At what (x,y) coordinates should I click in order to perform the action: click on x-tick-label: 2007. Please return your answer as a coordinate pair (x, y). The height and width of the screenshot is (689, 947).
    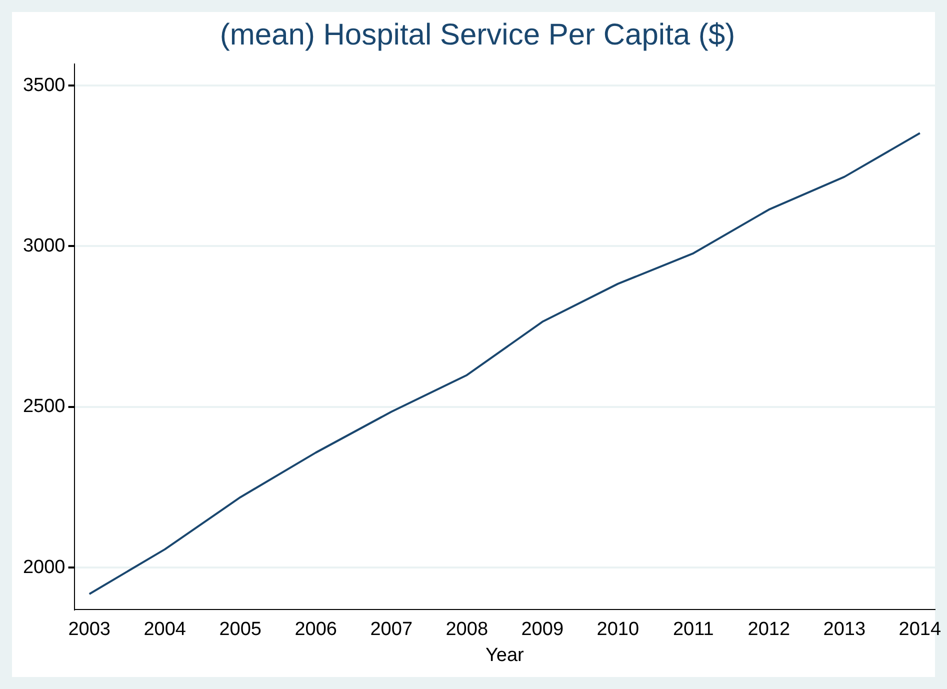
    Looking at the image, I should click on (391, 629).